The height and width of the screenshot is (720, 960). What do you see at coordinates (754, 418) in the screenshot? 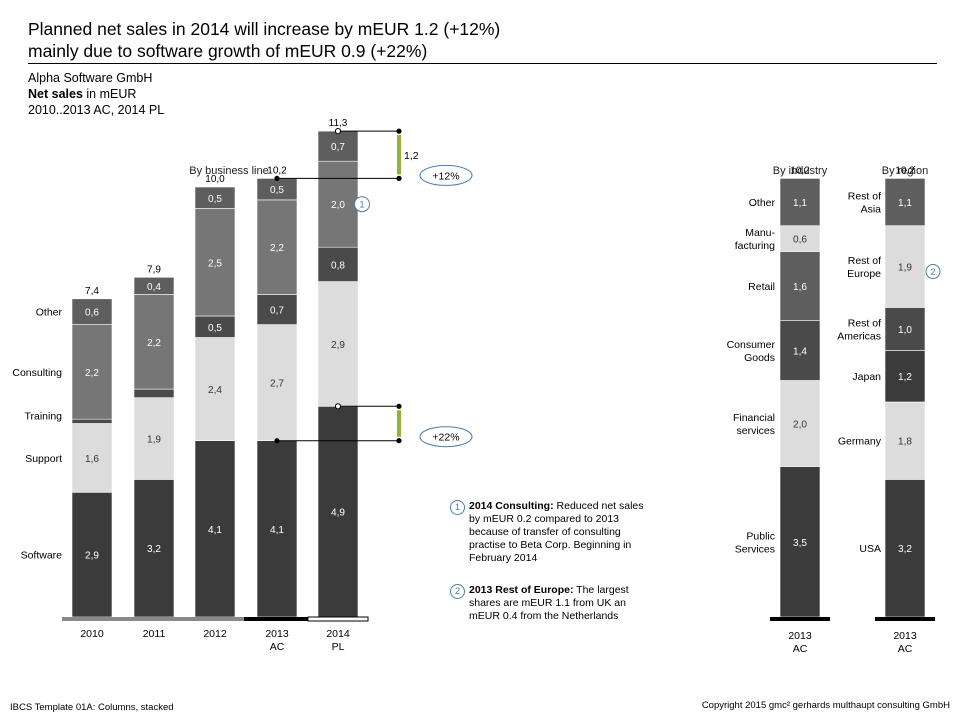
I see `category-name-by-industry-financial-services: Financial` at bounding box center [754, 418].